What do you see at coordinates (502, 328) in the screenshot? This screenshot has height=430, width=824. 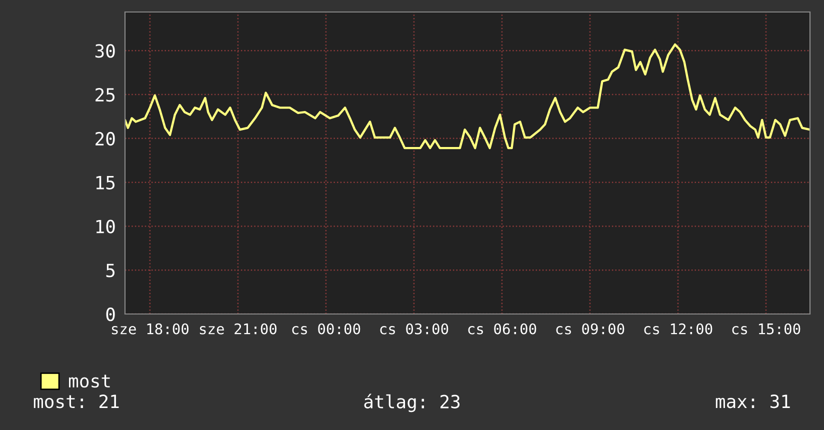 I see `x-tick-label: cs 06:00` at bounding box center [502, 328].